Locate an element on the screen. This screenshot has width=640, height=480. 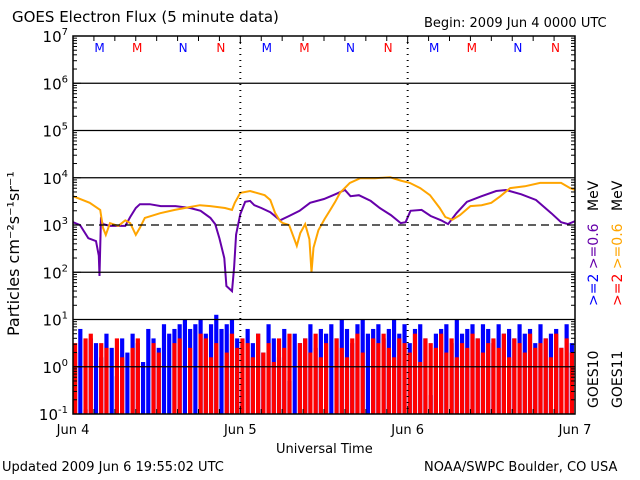
y-tick-label: 10³ is located at coordinates (55, 225).